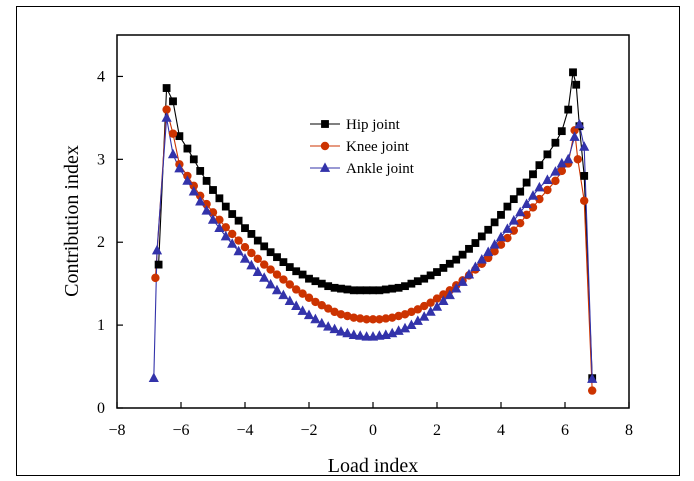  Describe the element at coordinates (101, 408) in the screenshot. I see `y-tick-label: 0` at that location.